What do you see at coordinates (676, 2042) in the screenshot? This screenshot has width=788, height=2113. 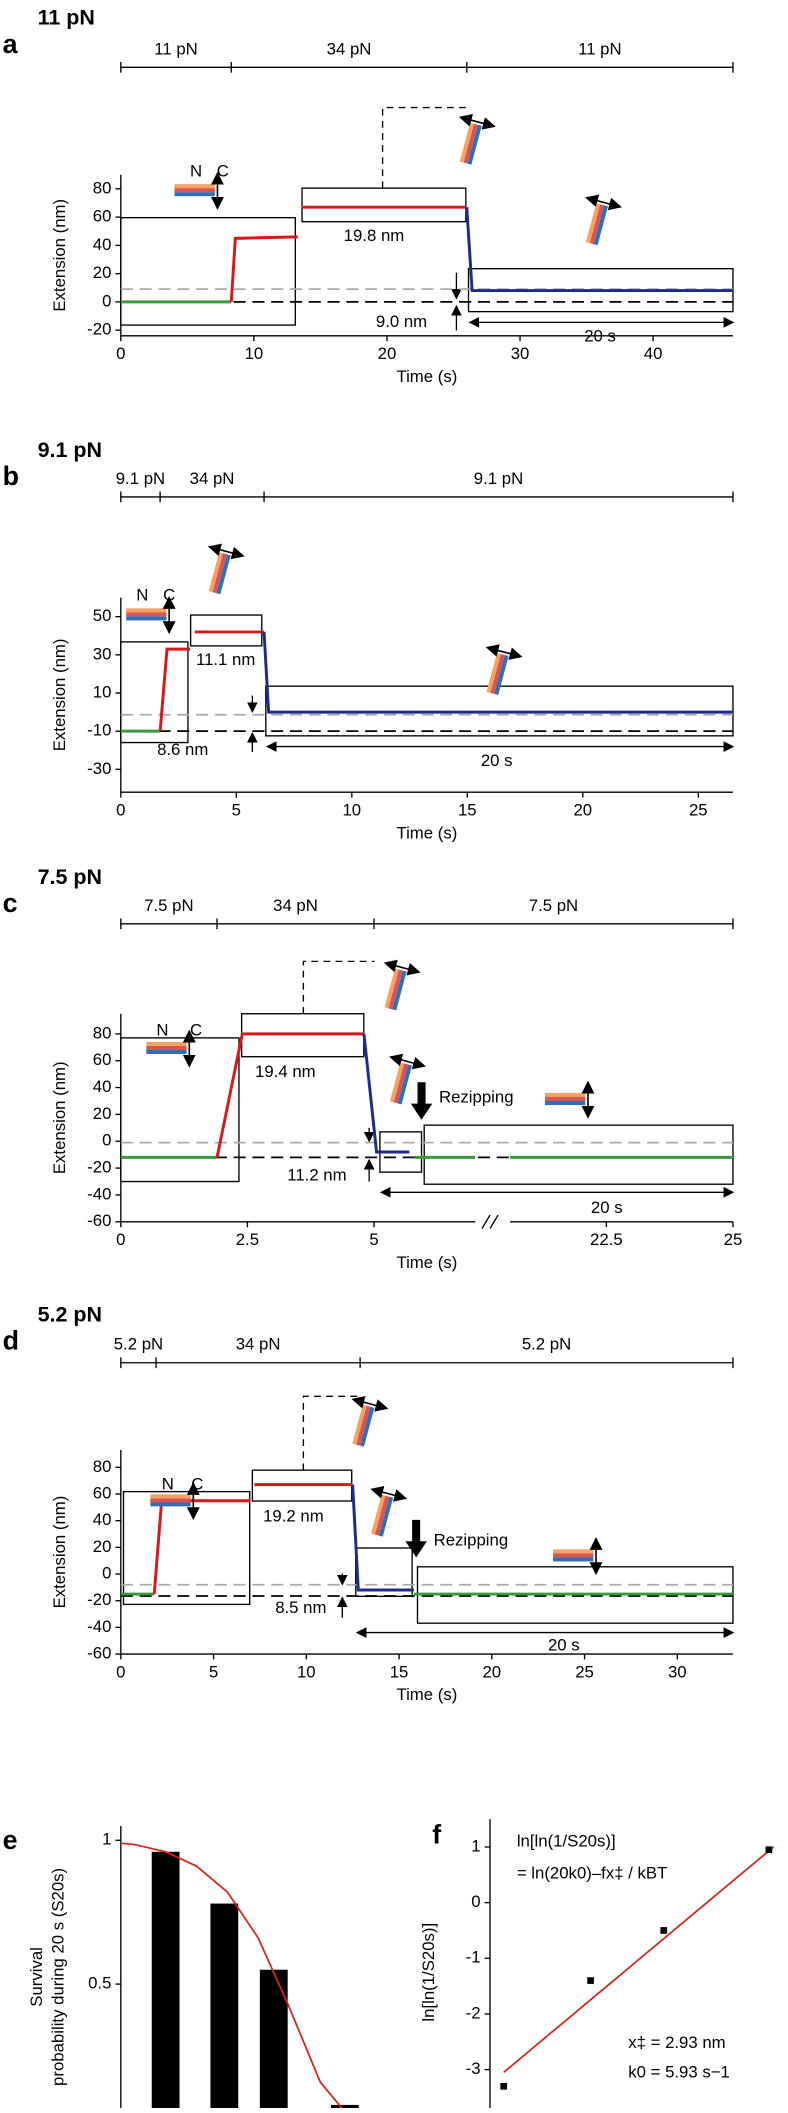 I see `annotation: x‡ = 2.93 nm` at bounding box center [676, 2042].